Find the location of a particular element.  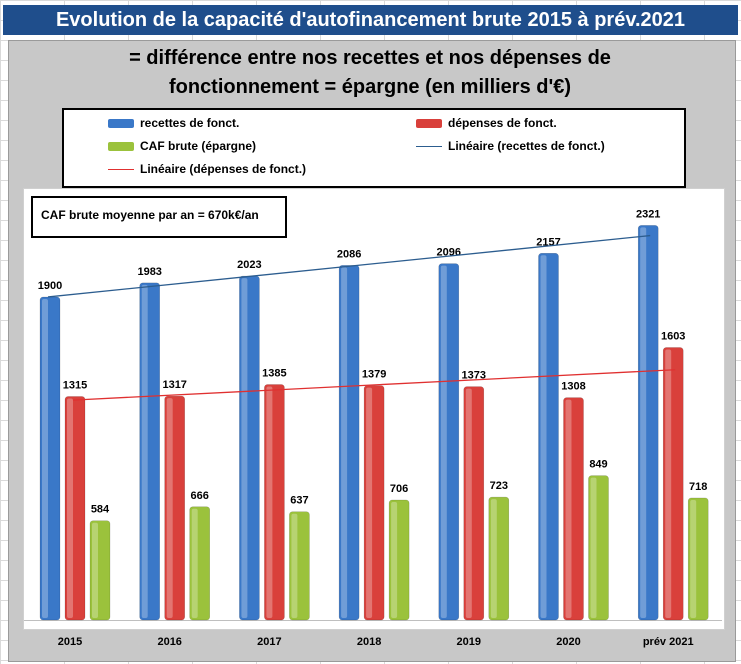

x-tick-label-6: prév 2021 is located at coordinates (668, 642).